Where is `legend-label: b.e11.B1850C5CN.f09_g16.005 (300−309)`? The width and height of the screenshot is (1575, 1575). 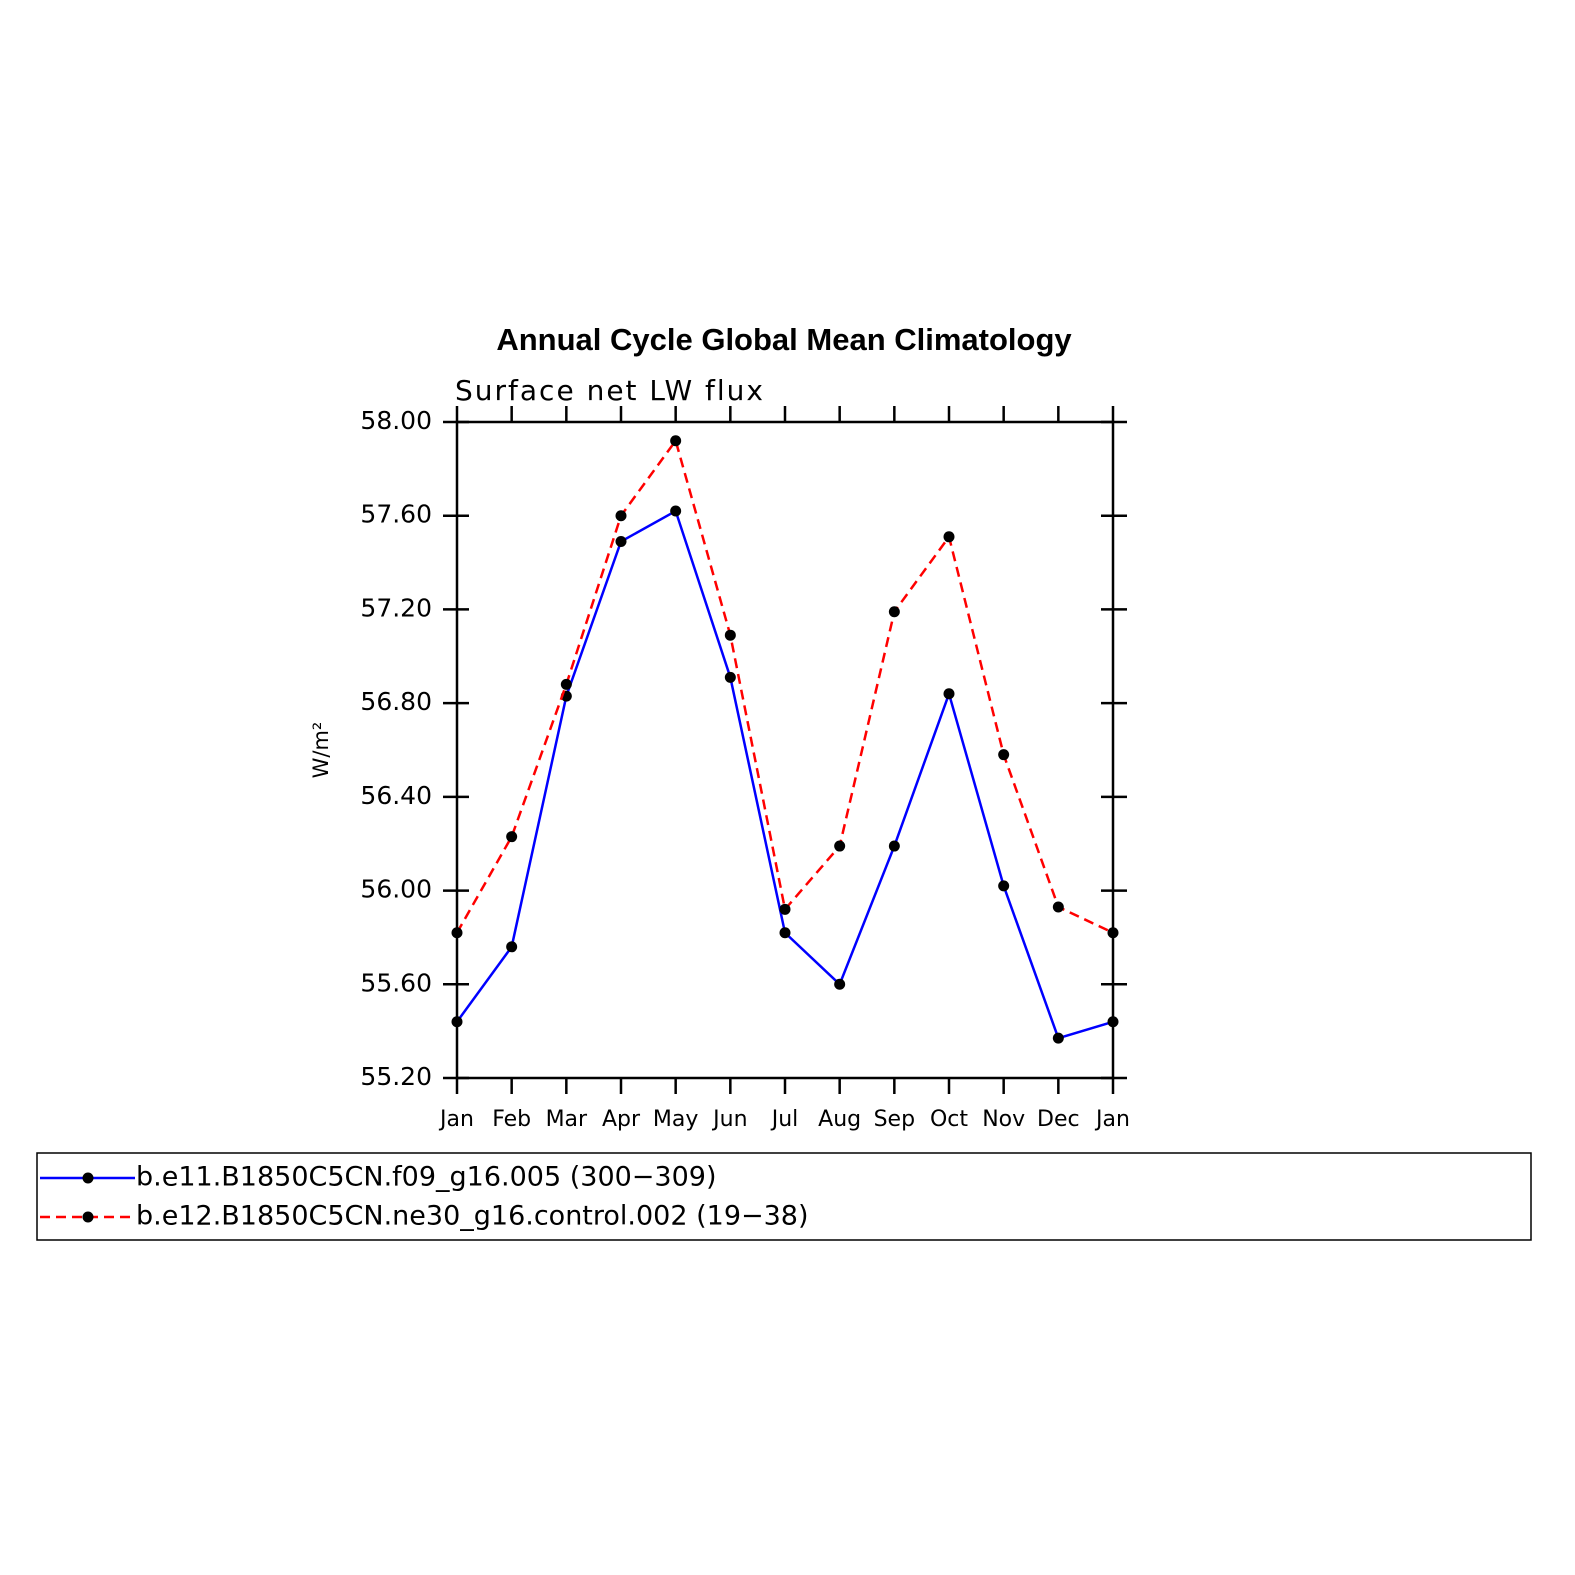
legend-label: b.e11.B1850C5CN.f09_g16.005 (300−309) is located at coordinates (426, 1177).